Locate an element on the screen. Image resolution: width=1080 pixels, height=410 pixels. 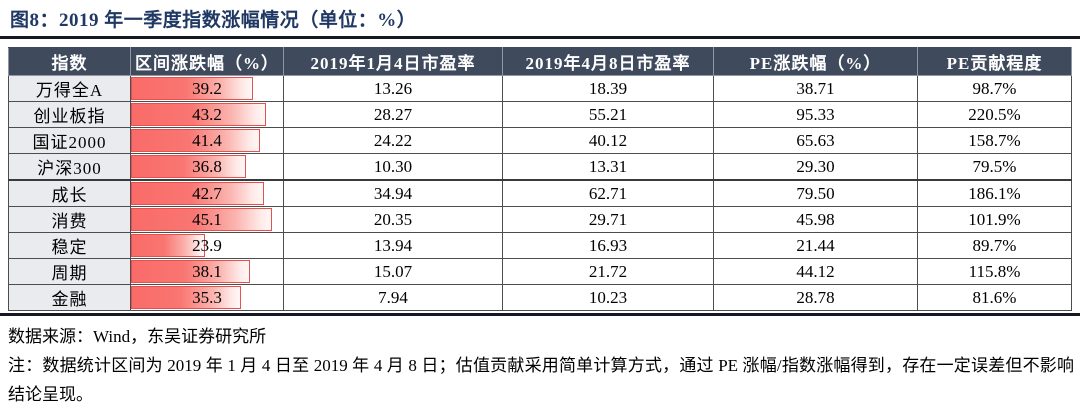
table-row: 创业板指 43.2 28.27 55.21 95.33 220.5% is located at coordinates (540, 114).